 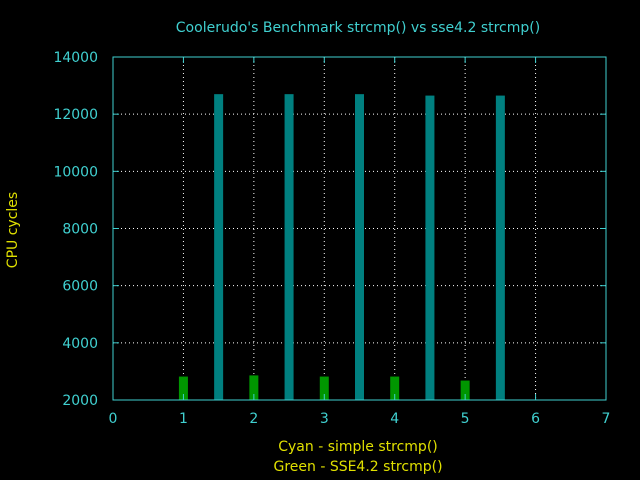 I want to click on x-tick-label: 4, so click(x=394, y=419).